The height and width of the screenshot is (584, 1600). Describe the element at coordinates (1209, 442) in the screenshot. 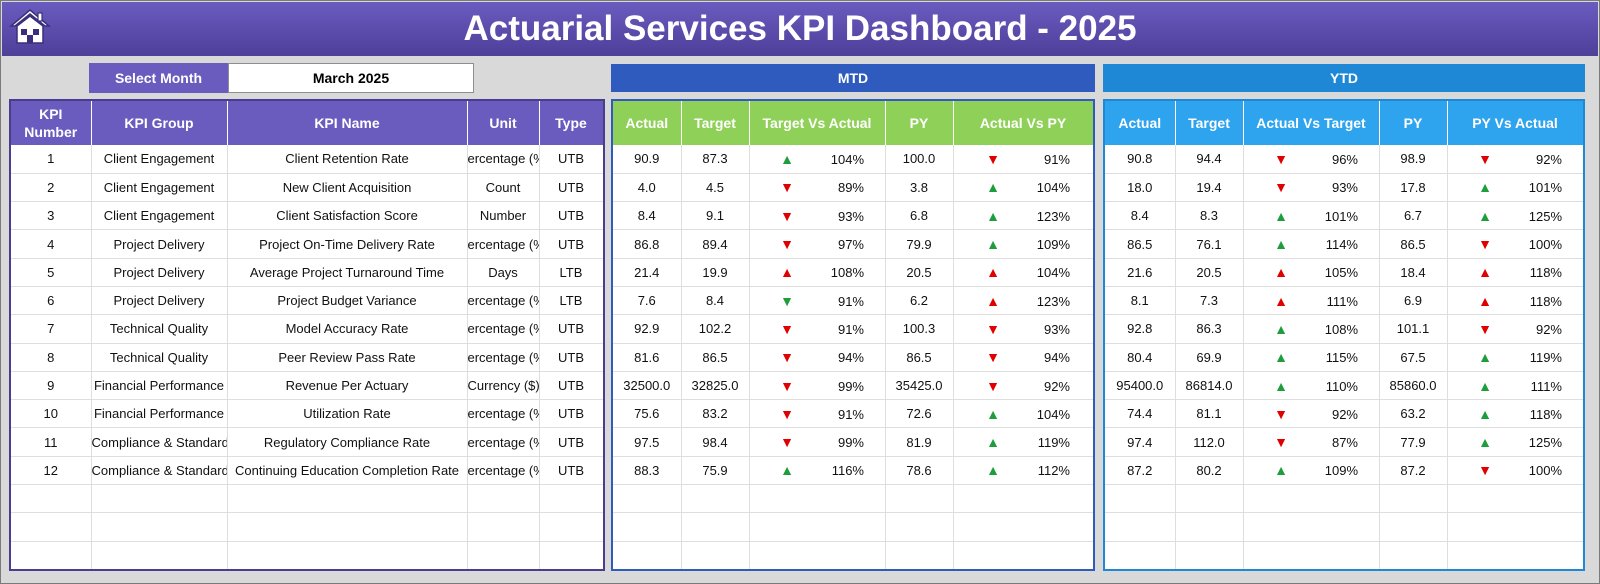

I see `ytd-target-cell: 112.0` at that location.